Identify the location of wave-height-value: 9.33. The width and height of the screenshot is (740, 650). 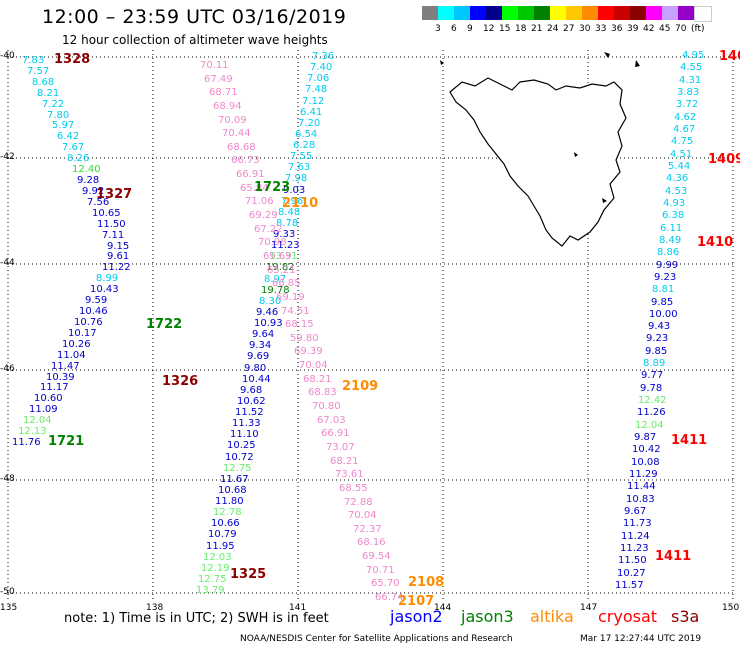
(284, 234).